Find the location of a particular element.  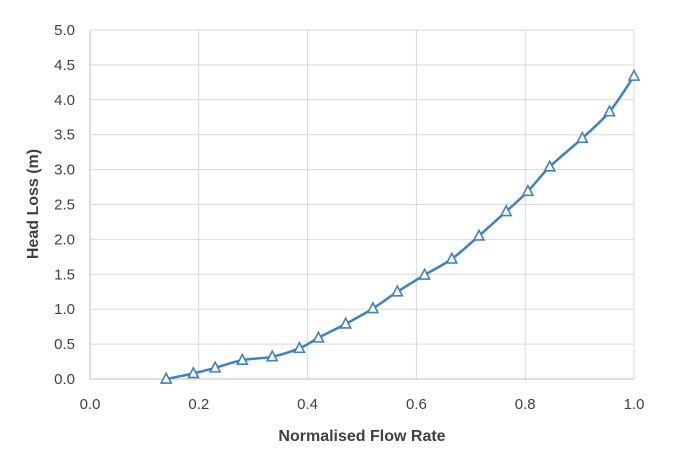

y-tick-label: 3.5 is located at coordinates (64, 135).